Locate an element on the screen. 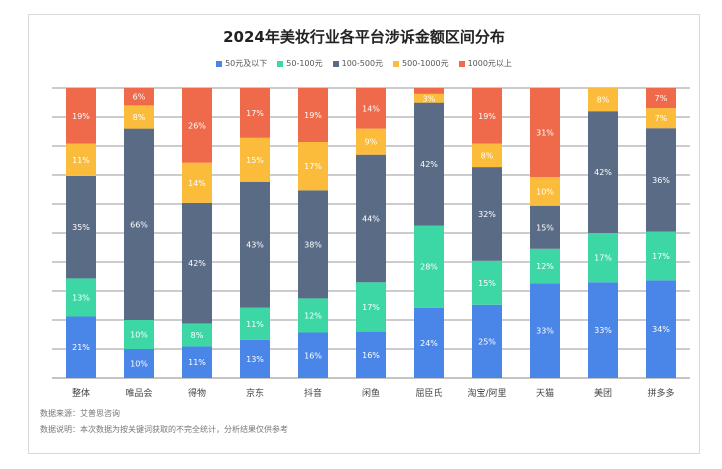 The image size is (722, 469). data-label-9-series-2: 12% is located at coordinates (545, 266).